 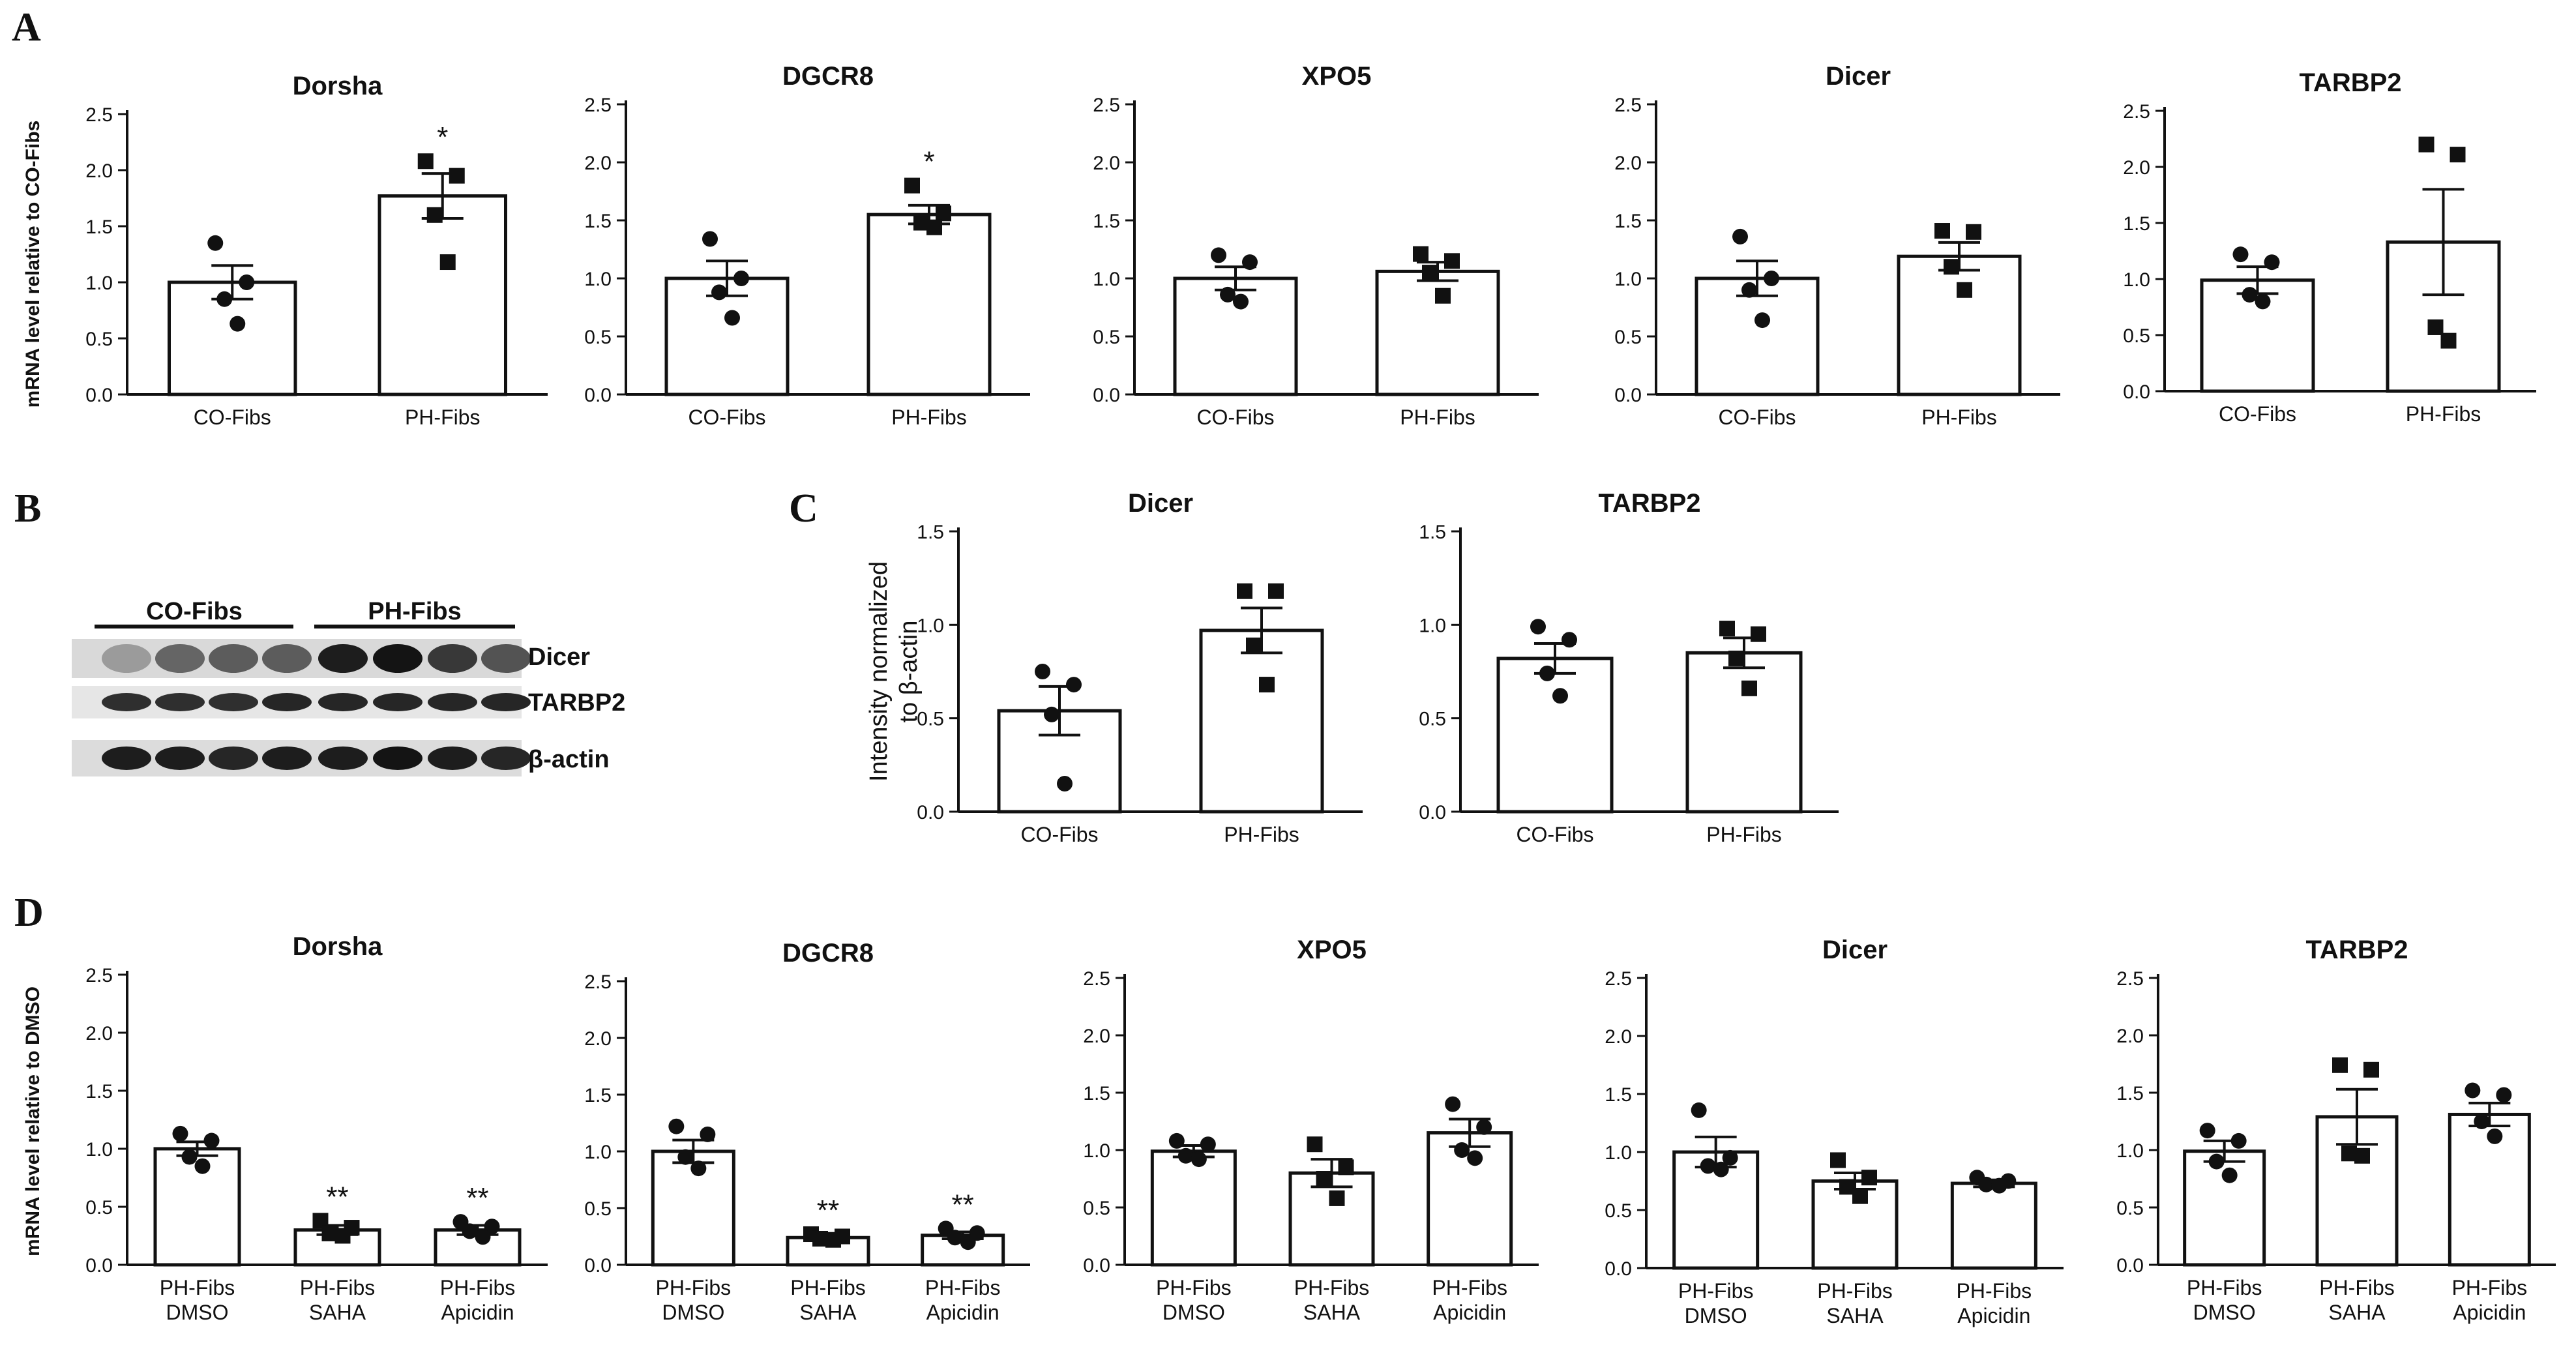 I want to click on blot-band-label-tarbp2: TARBP2, so click(x=576, y=703).